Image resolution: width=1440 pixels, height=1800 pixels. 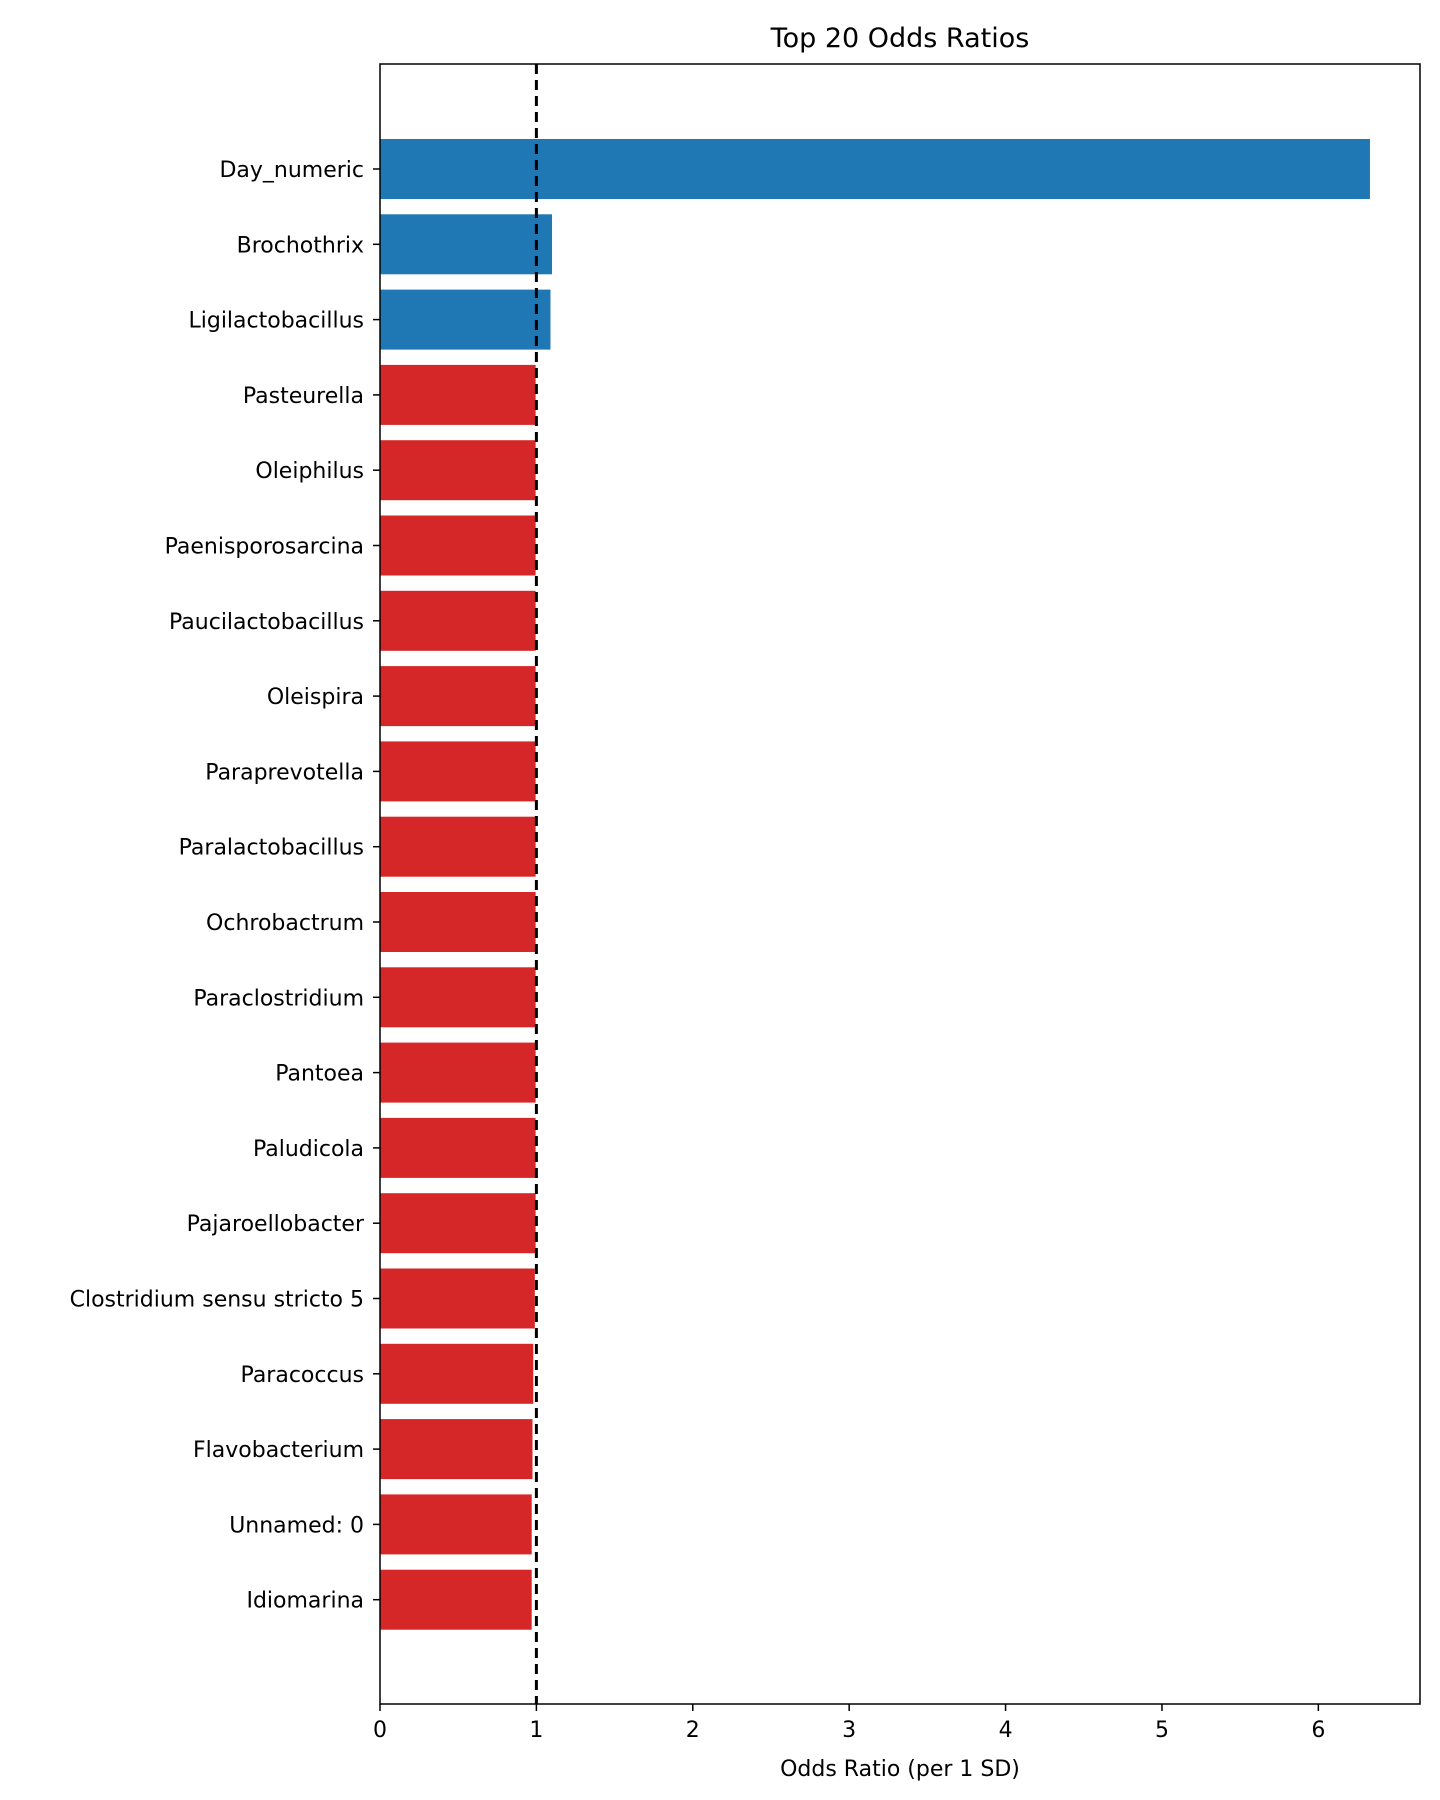 I want to click on y-tick-label-12: Pantoea, so click(x=319, y=1074).